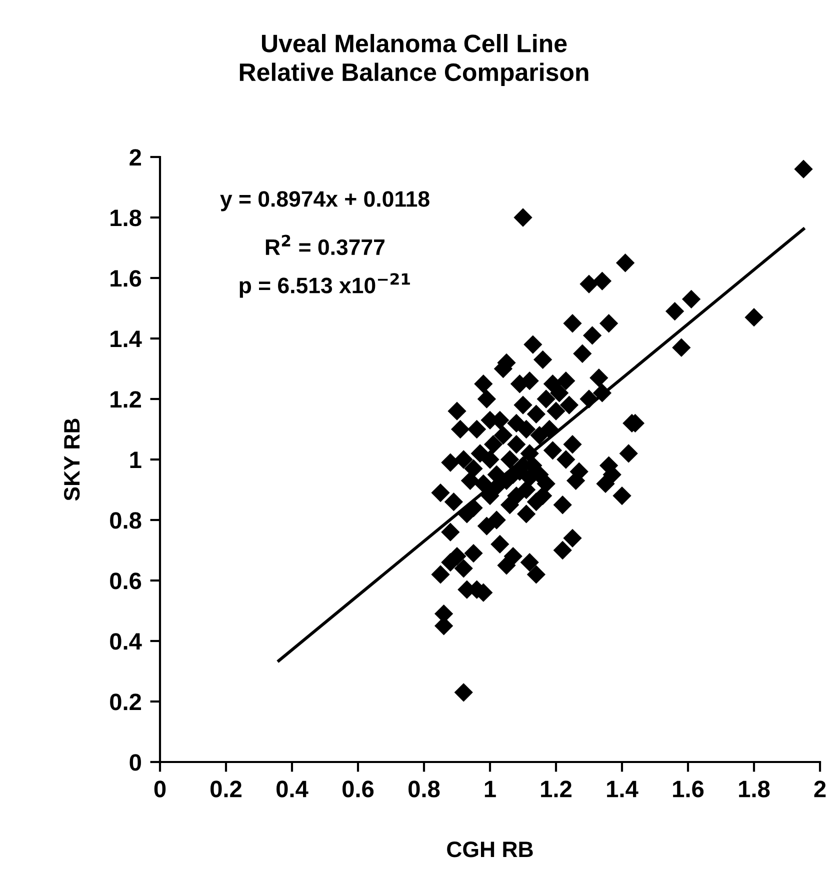  I want to click on y-tick-label: 1, so click(136, 460).